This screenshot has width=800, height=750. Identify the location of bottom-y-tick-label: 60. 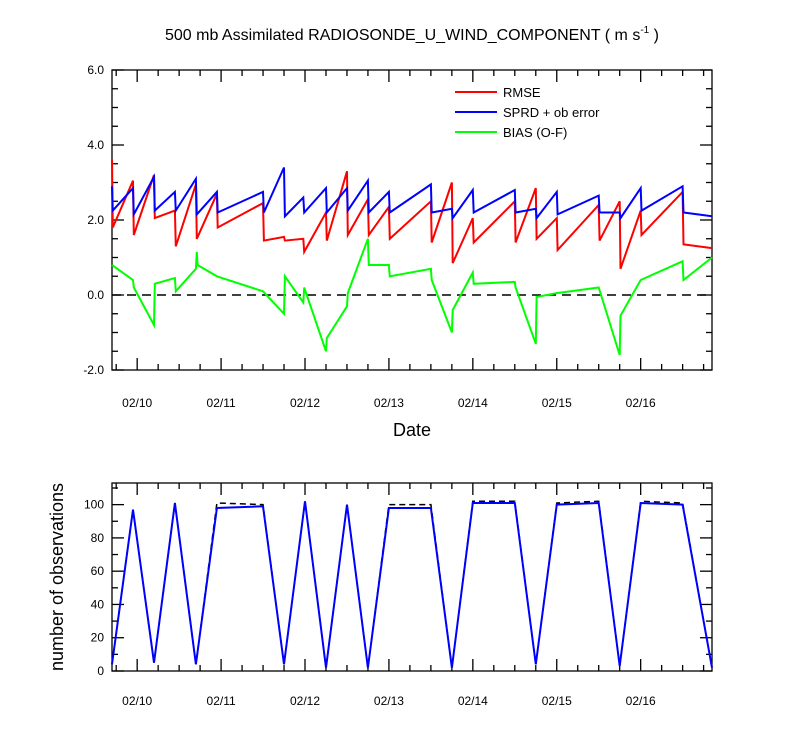
(98, 571).